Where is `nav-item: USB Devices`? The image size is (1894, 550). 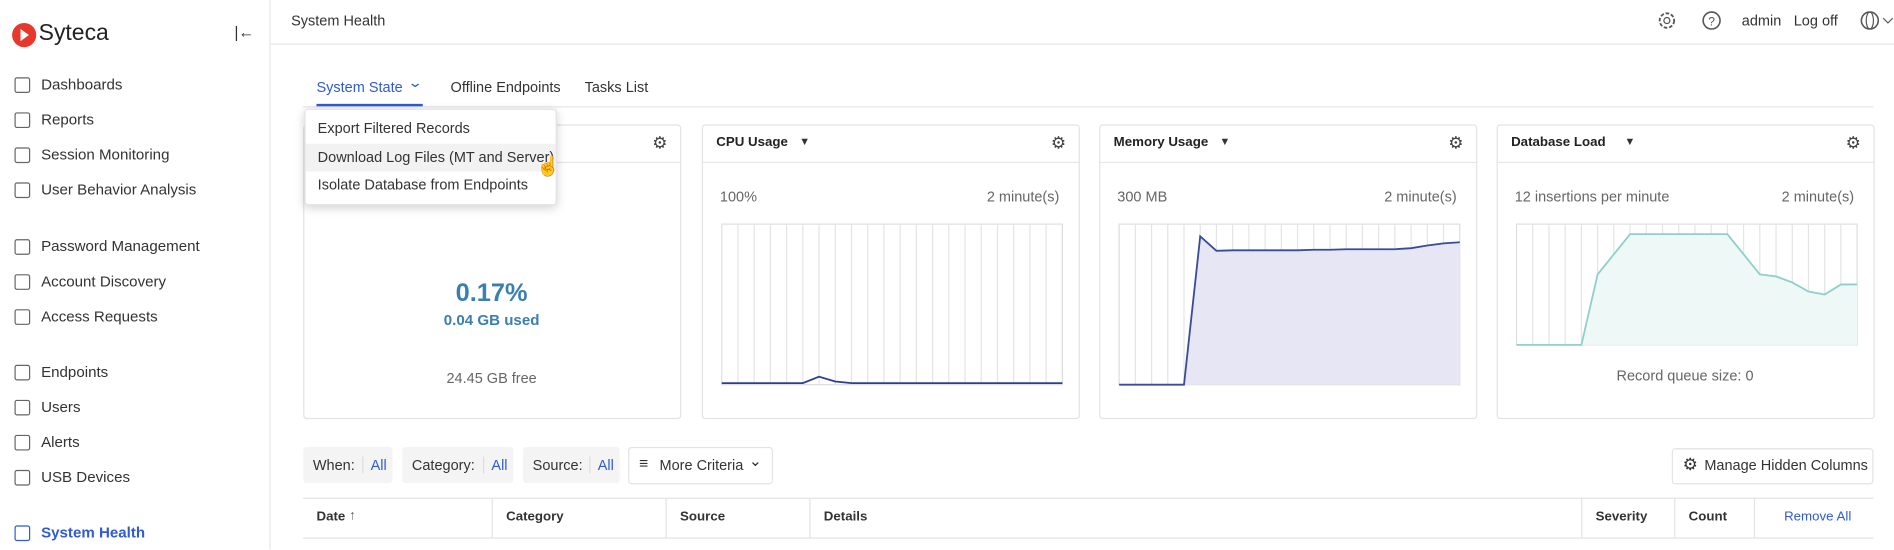
nav-item: USB Devices is located at coordinates (86, 477).